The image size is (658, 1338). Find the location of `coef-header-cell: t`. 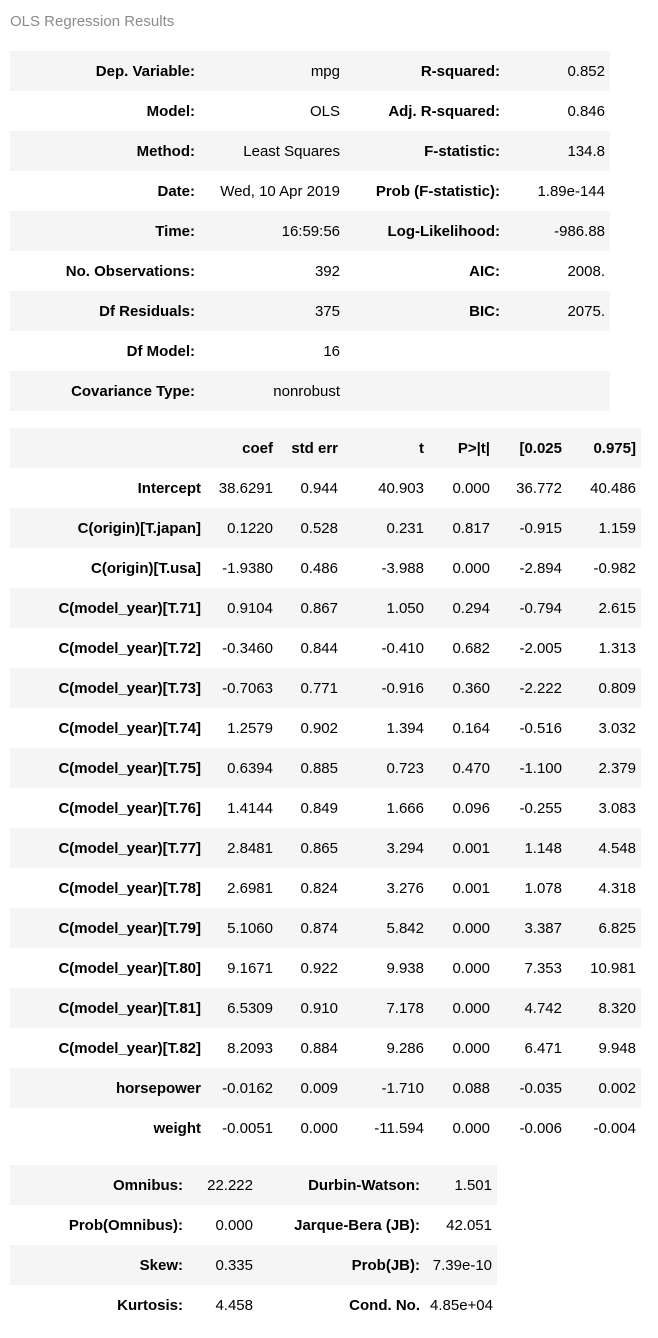

coef-header-cell: t is located at coordinates (421, 448).